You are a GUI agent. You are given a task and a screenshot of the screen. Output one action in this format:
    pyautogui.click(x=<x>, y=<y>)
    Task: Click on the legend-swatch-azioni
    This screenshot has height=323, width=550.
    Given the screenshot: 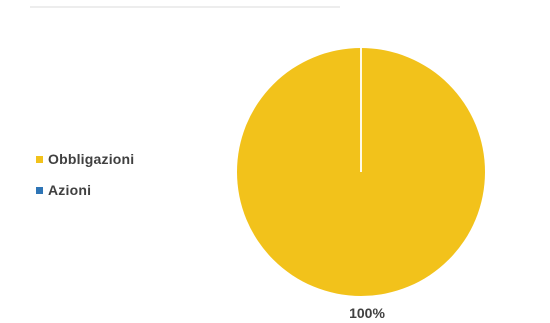 What is the action you would take?
    pyautogui.click(x=39, y=190)
    